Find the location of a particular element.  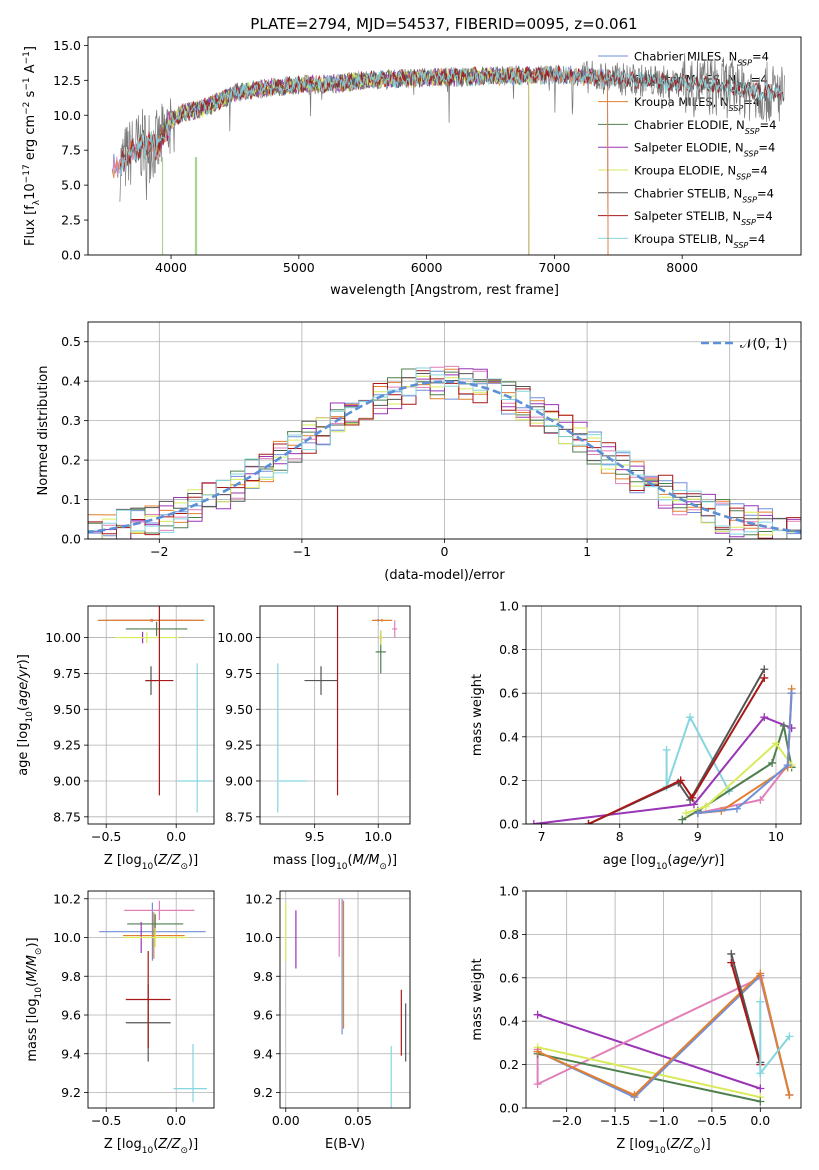

x-tick-label: 0 is located at coordinates (445, 551).